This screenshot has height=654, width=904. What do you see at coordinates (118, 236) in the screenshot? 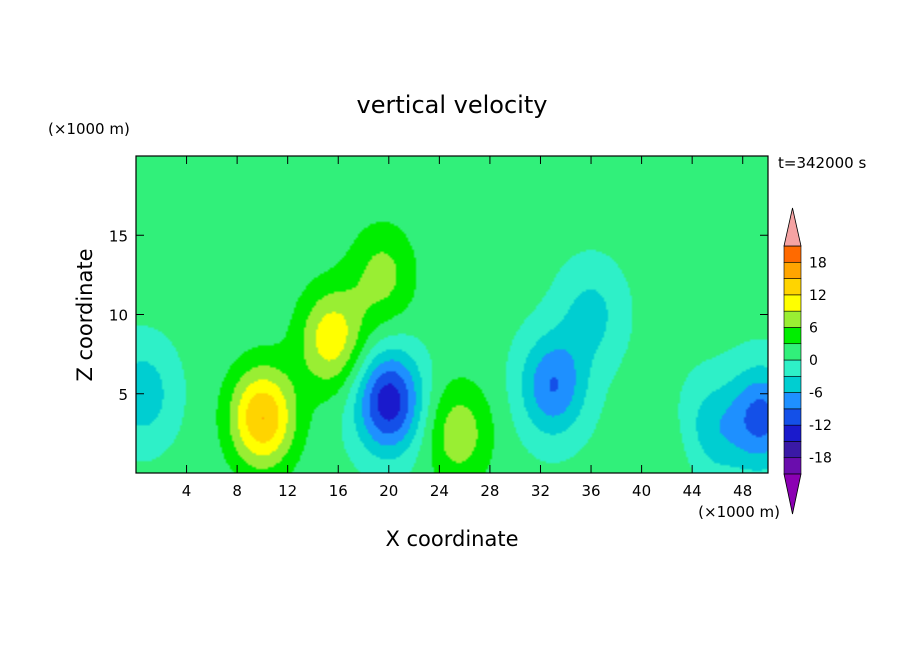
I see `y-tick-label: 15` at bounding box center [118, 236].